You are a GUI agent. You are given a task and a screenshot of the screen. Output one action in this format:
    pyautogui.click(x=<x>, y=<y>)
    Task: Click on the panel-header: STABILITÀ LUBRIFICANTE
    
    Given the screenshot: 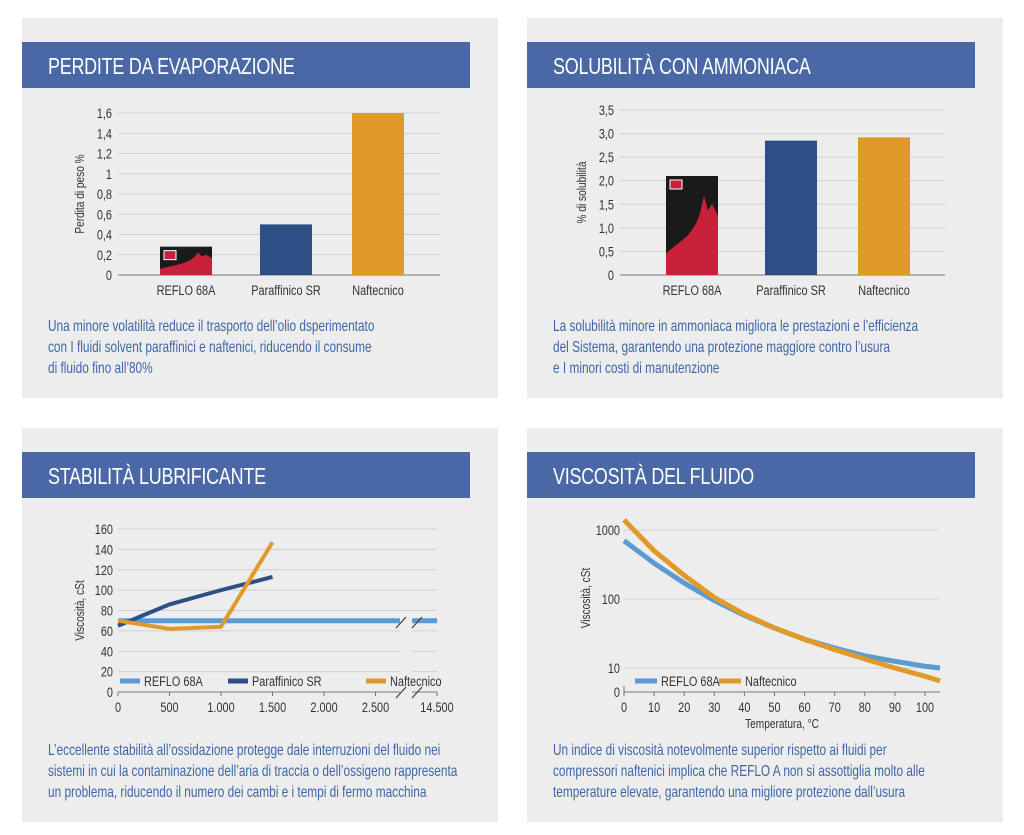 What is the action you would take?
    pyautogui.click(x=246, y=475)
    